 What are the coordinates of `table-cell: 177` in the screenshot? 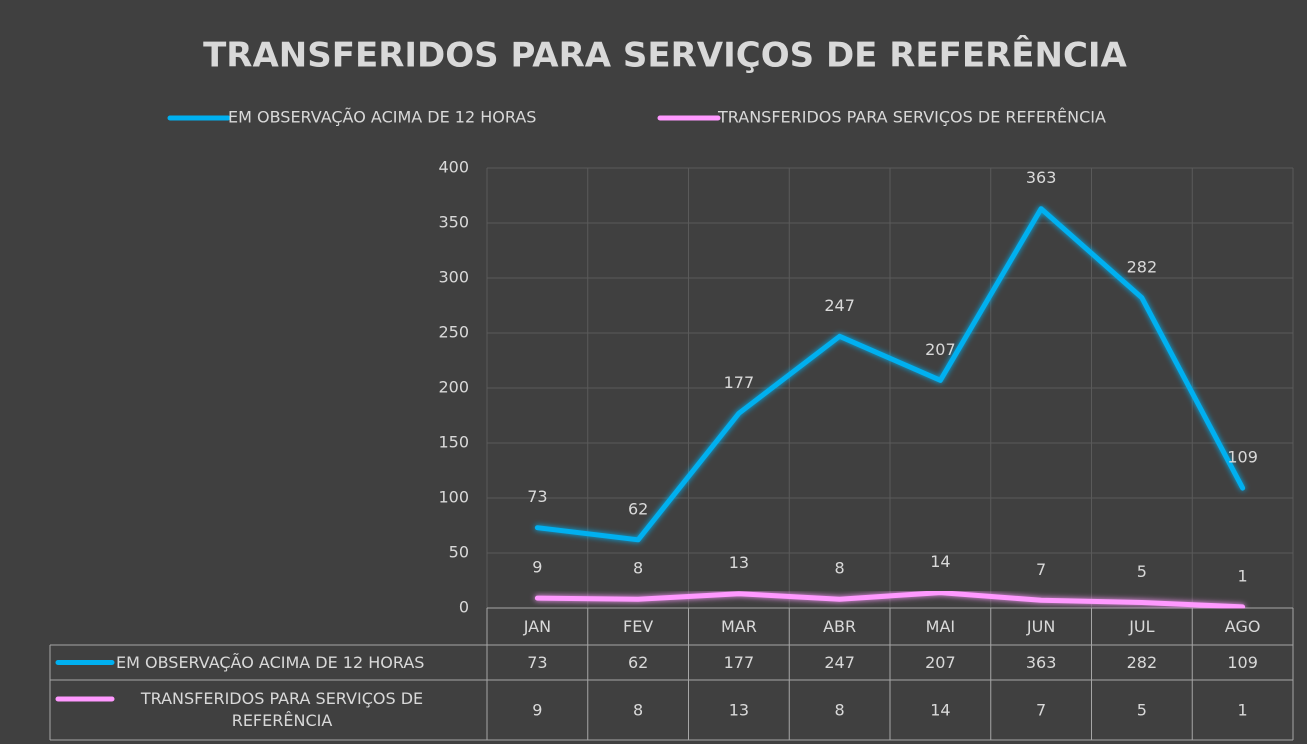 It's located at (739, 662).